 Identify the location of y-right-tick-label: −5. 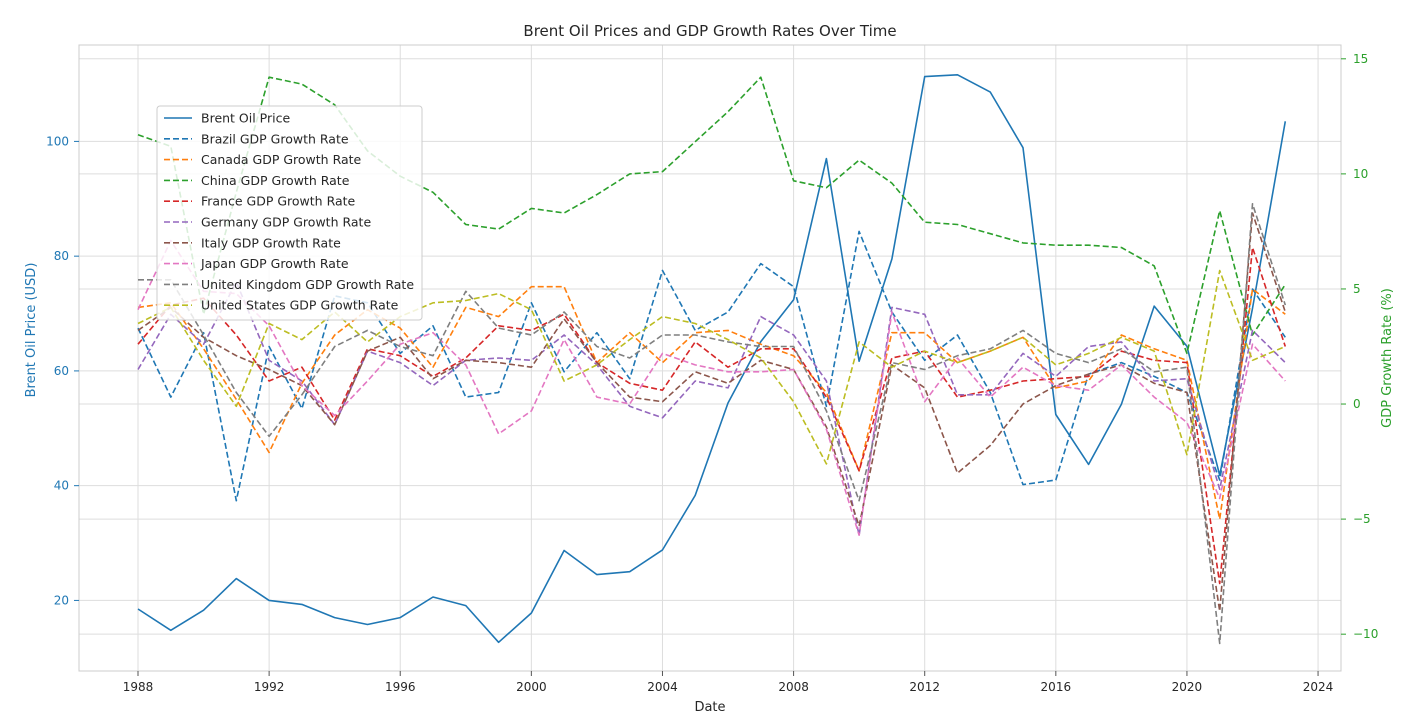
(1362, 519).